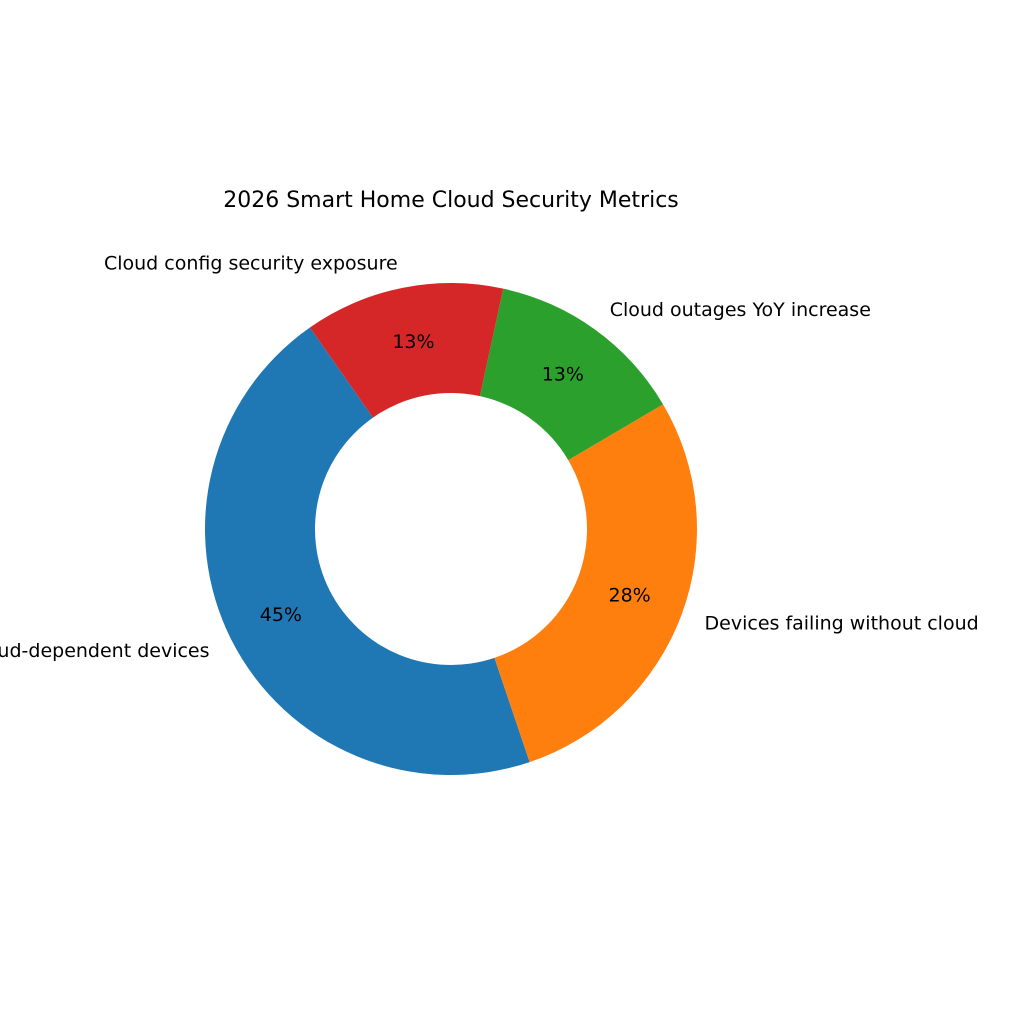 This screenshot has width=1024, height=1024. What do you see at coordinates (595, 583) in the screenshot?
I see `slice-devices-failing-without-cloud` at bounding box center [595, 583].